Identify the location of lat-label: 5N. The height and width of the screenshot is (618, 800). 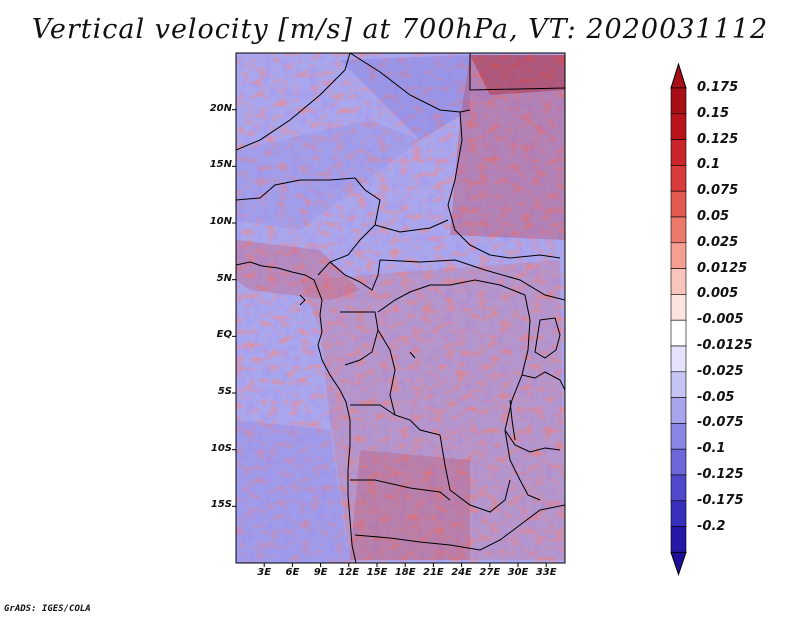
(224, 278).